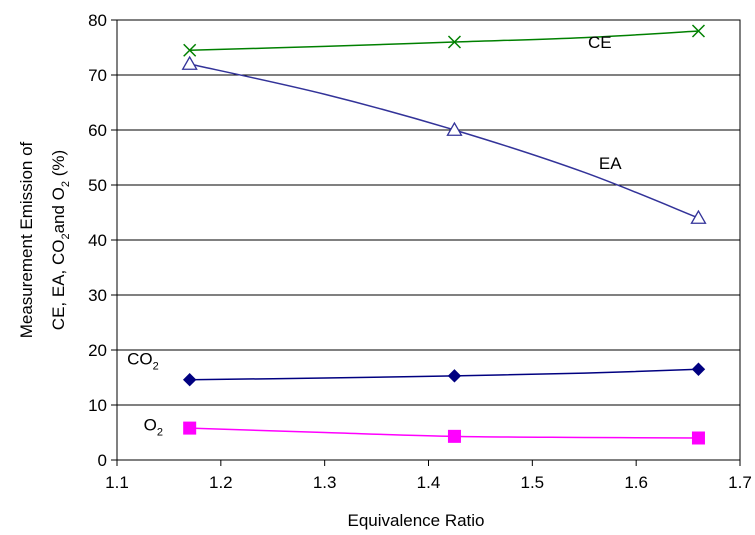 This screenshot has width=755, height=535. What do you see at coordinates (117, 482) in the screenshot?
I see `x-tick-label-1.1: 1.1` at bounding box center [117, 482].